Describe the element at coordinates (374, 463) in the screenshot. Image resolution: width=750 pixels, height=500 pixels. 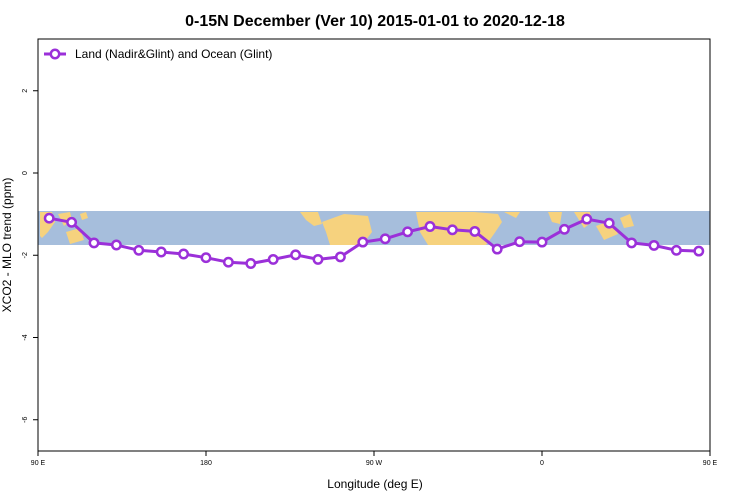
I see `x-tick-label: 90 W` at that location.